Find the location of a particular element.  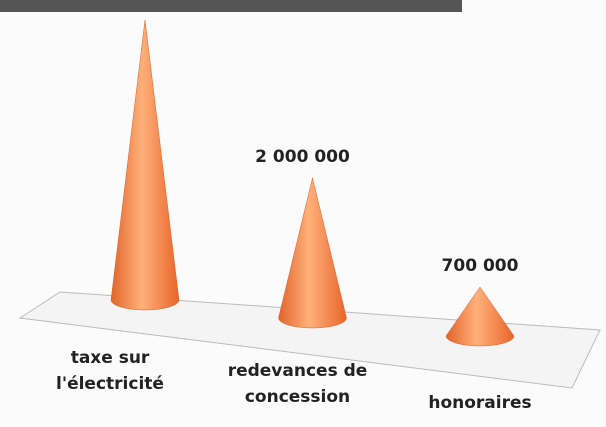

category-label: redevances de concession is located at coordinates (297, 383).